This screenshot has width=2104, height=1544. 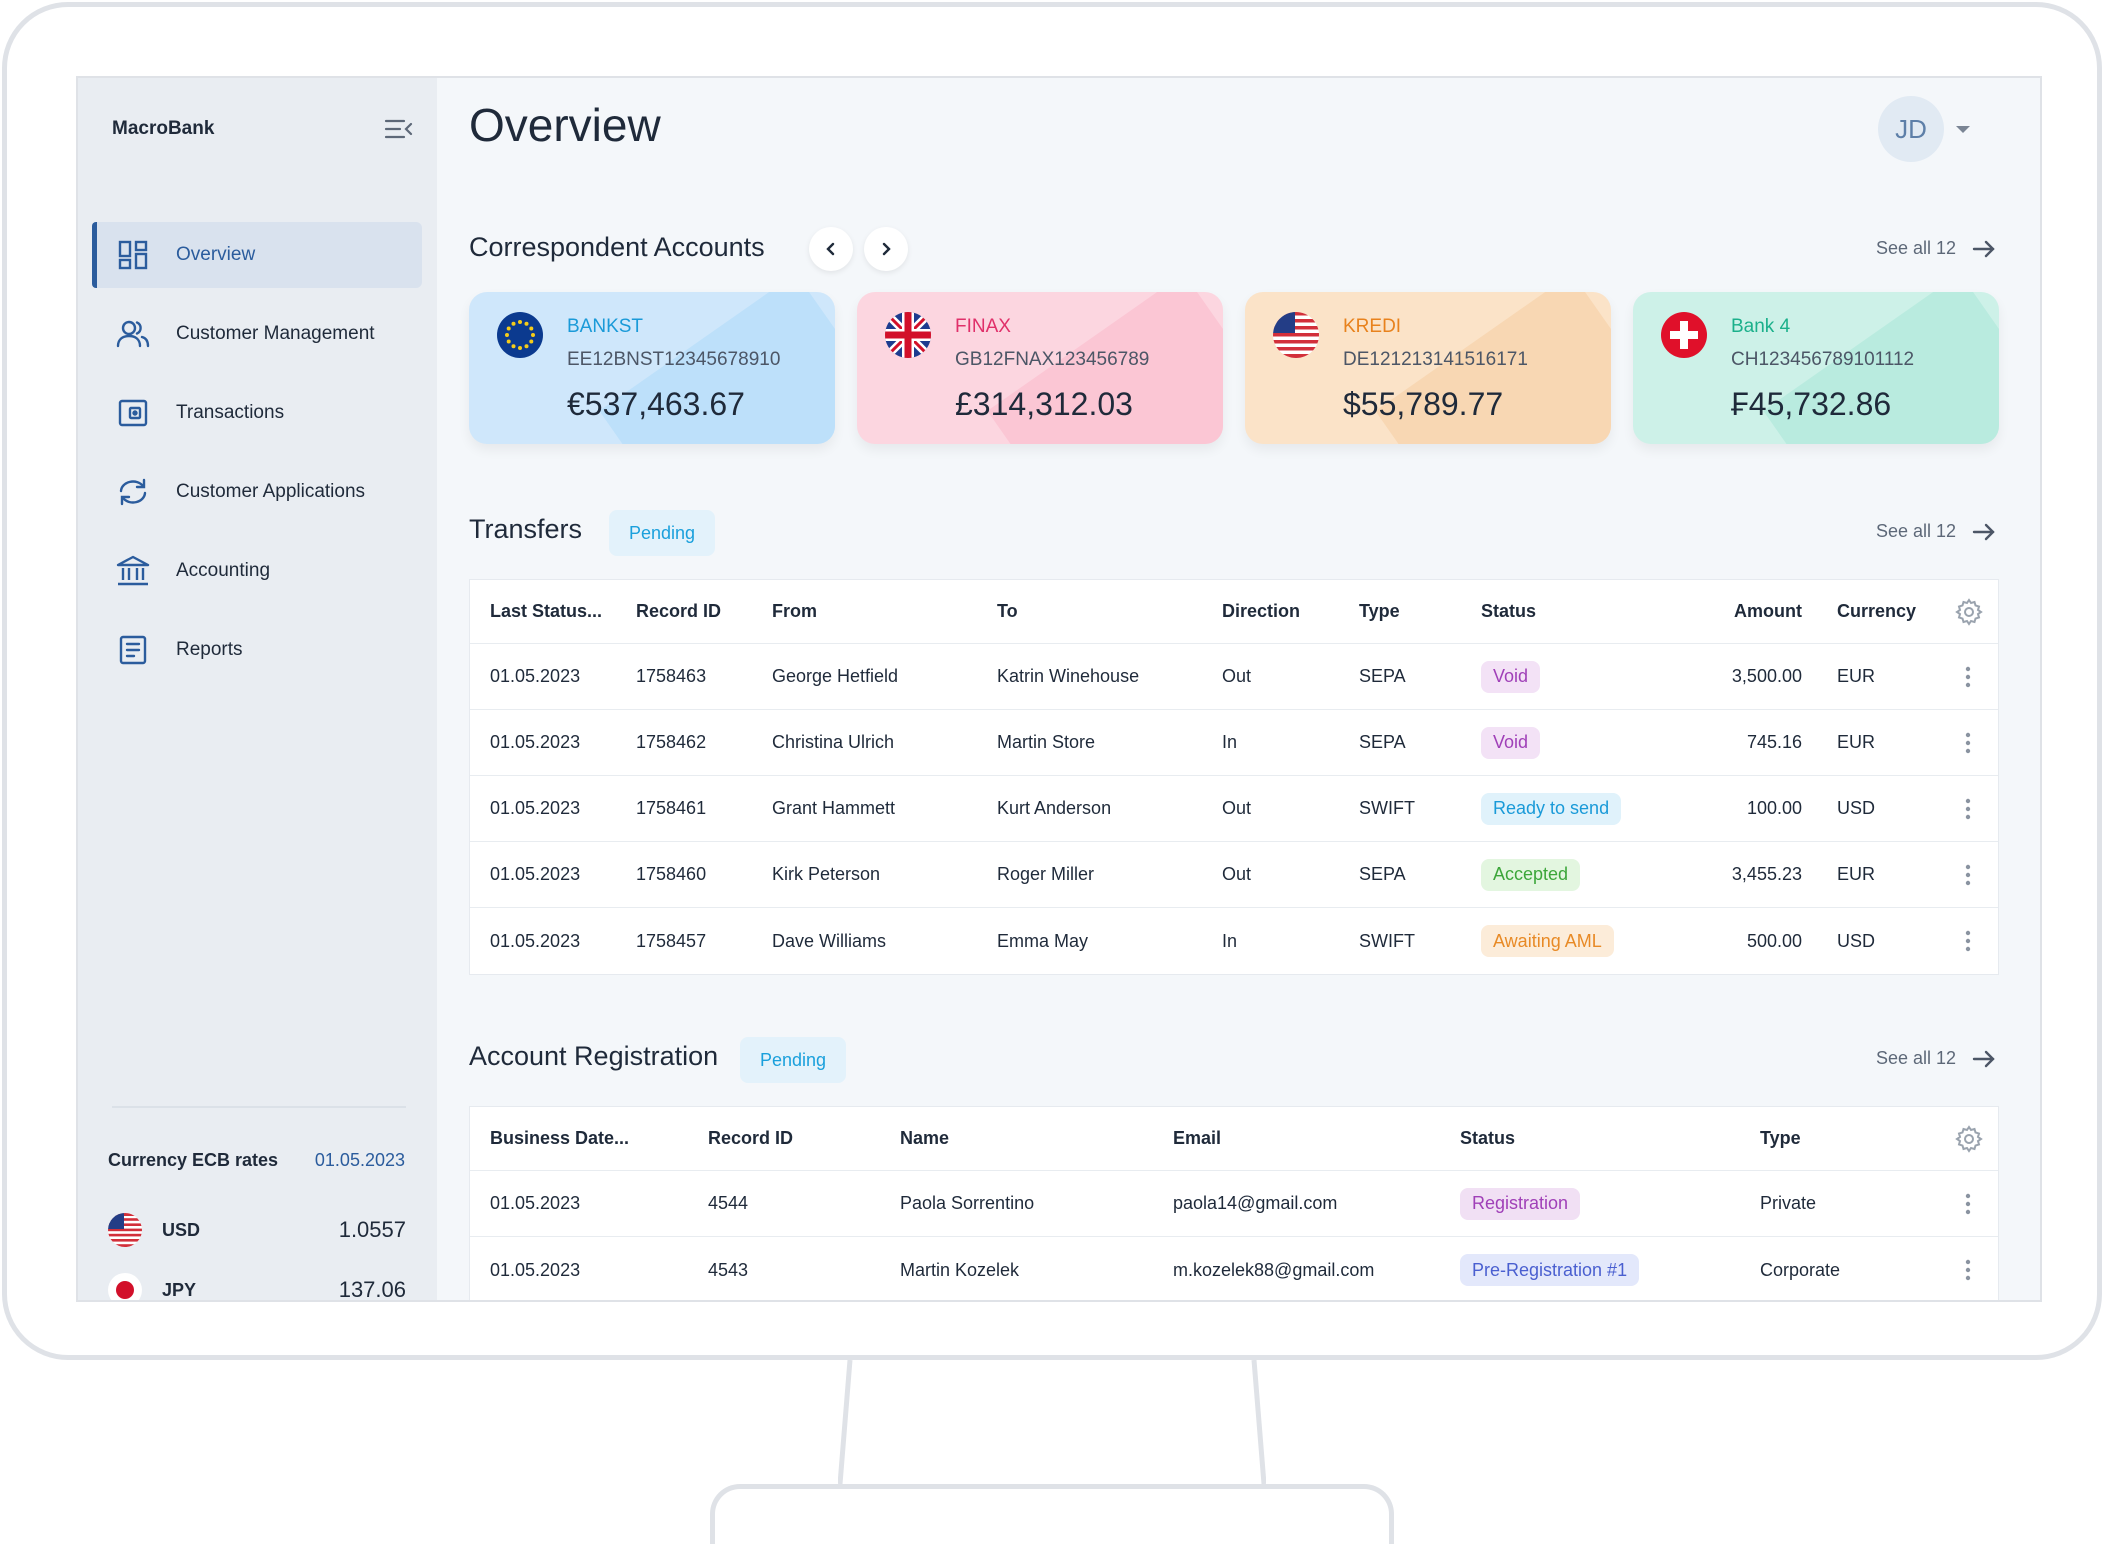 What do you see at coordinates (1255, 1203) in the screenshot?
I see `cell-email: paola14@gmail.com` at bounding box center [1255, 1203].